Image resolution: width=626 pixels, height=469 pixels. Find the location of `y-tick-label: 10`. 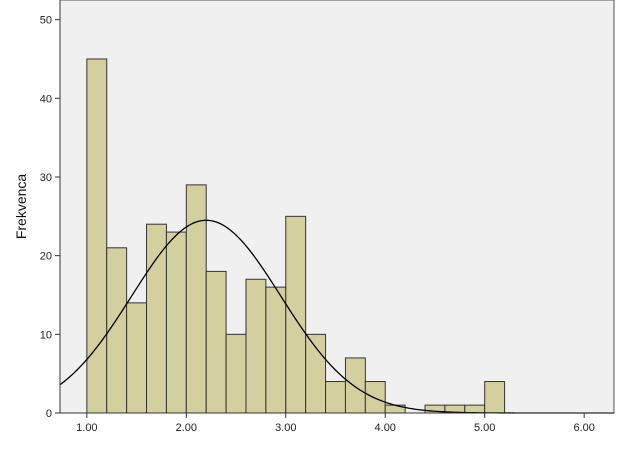

y-tick-label: 10 is located at coordinates (46, 335).